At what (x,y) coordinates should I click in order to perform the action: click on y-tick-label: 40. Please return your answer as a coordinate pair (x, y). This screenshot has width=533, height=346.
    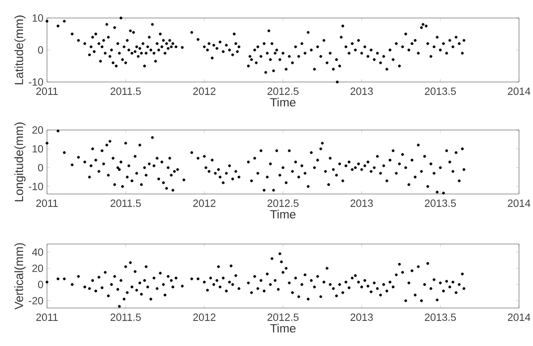
    Looking at the image, I should click on (38, 252).